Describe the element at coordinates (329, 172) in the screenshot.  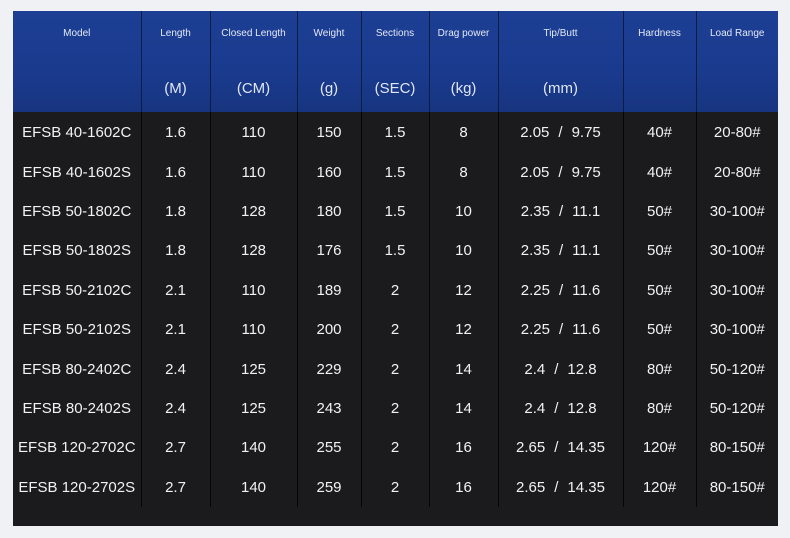
I see `weight-cell: 160` at that location.